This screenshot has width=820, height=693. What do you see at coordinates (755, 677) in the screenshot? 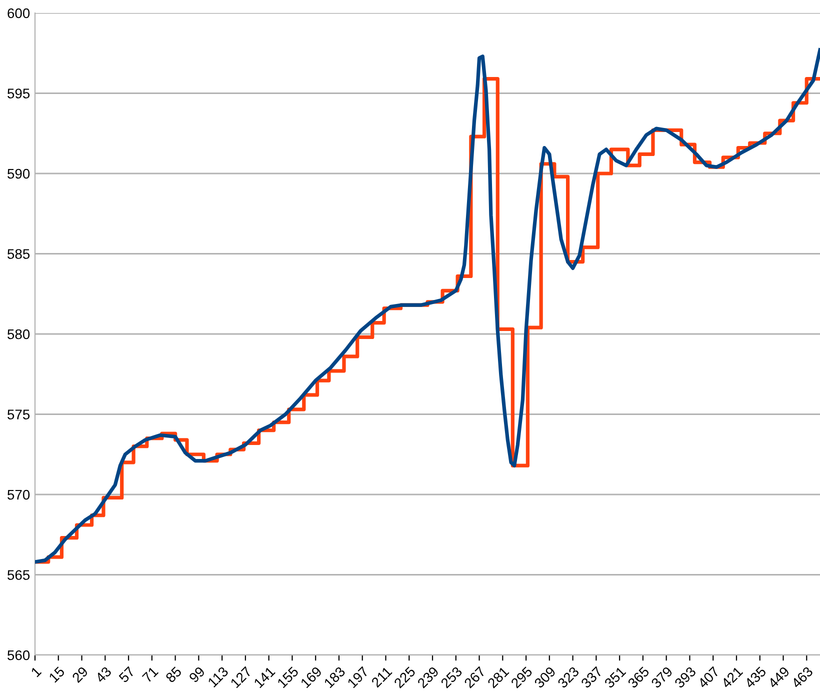
I see `x-tick-label: 435` at bounding box center [755, 677].